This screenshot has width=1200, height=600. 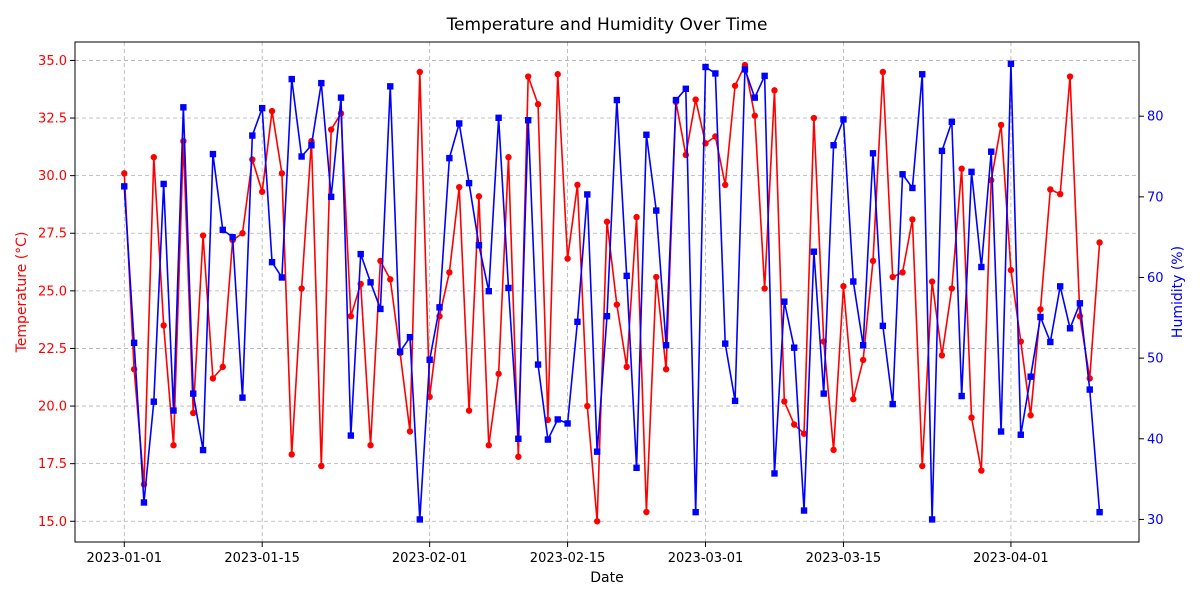 What do you see at coordinates (568, 558) in the screenshot?
I see `x-tick-label: 2023-02-15` at bounding box center [568, 558].